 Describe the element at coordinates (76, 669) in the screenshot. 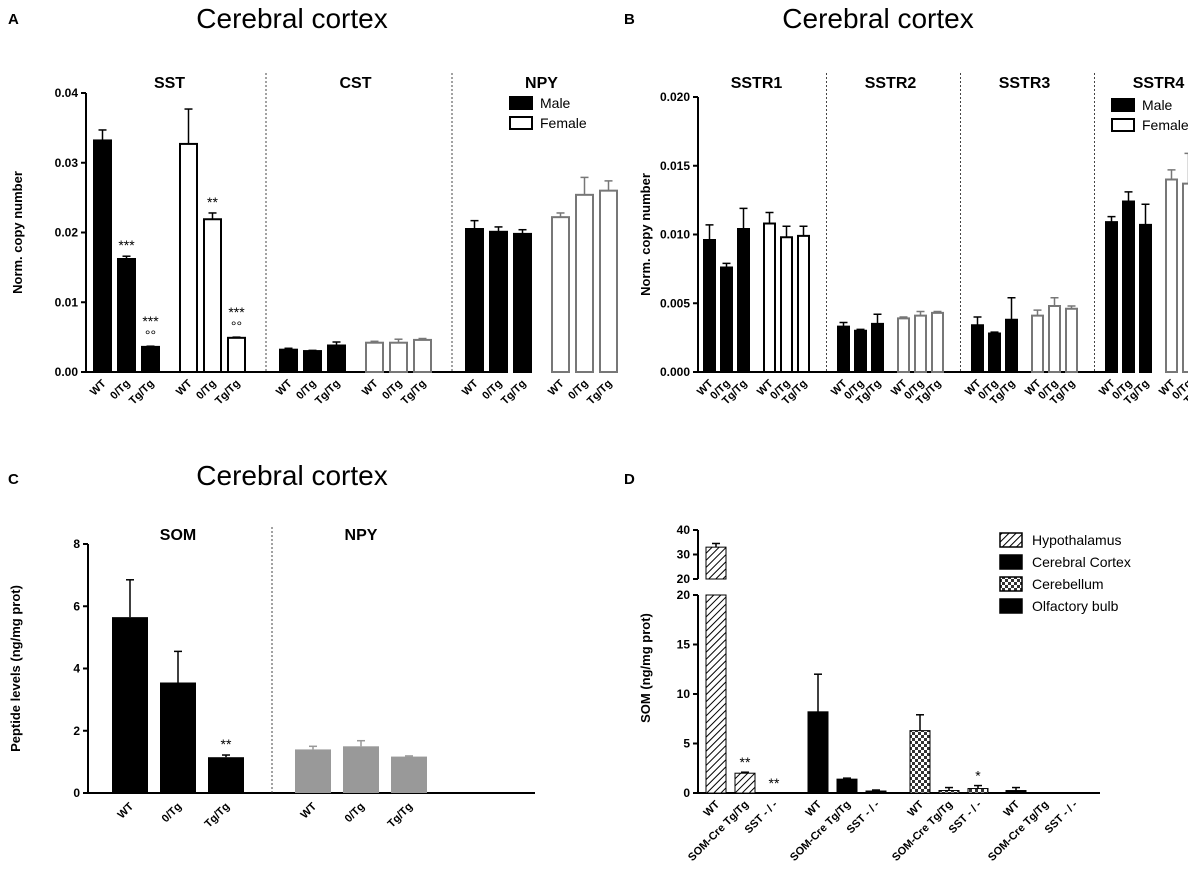

I see `y-axis-tick-label: 4` at that location.